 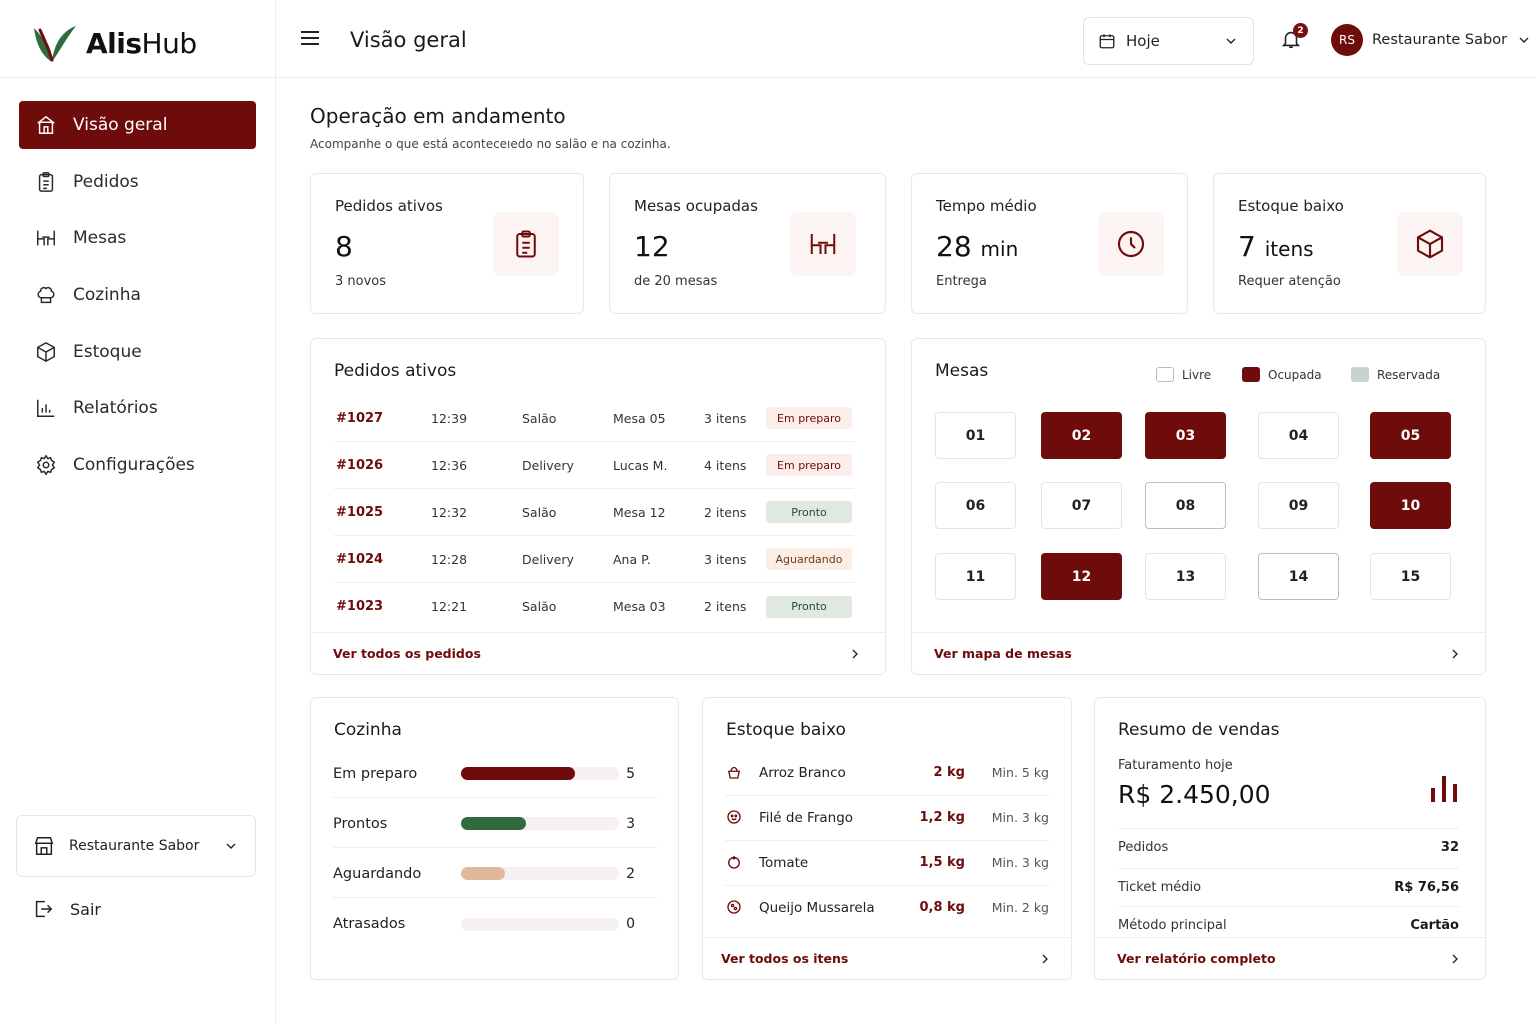 I want to click on cheese-icon, so click(x=734, y=907).